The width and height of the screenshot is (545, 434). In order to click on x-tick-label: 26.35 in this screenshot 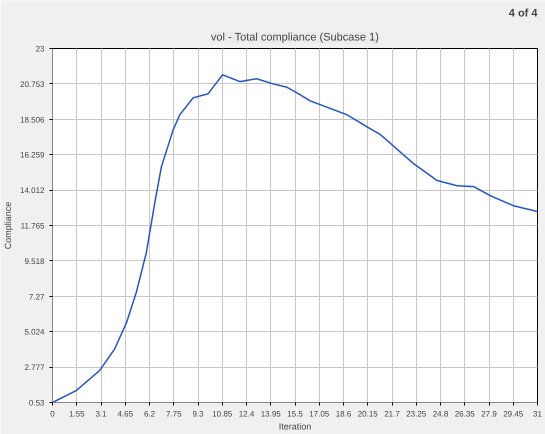, I will do `click(465, 414)`.